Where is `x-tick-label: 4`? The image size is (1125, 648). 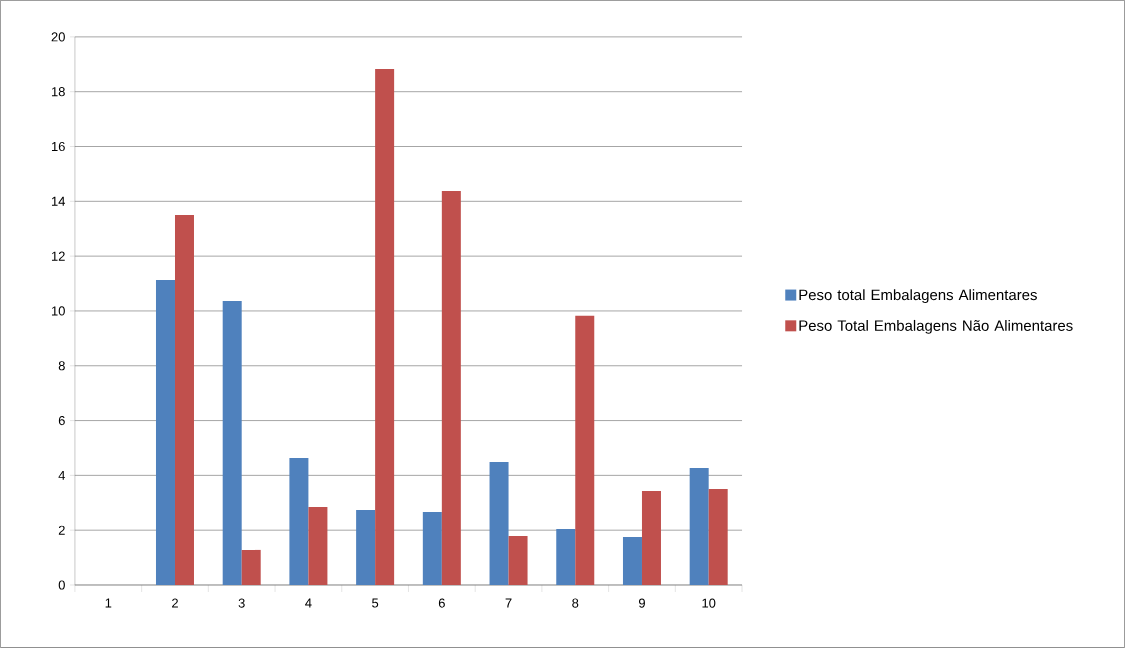 x-tick-label: 4 is located at coordinates (308, 603).